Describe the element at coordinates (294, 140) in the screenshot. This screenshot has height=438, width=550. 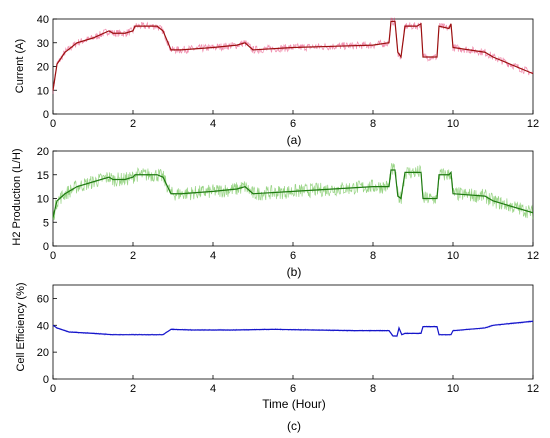
I see `caption-a: (a)` at that location.